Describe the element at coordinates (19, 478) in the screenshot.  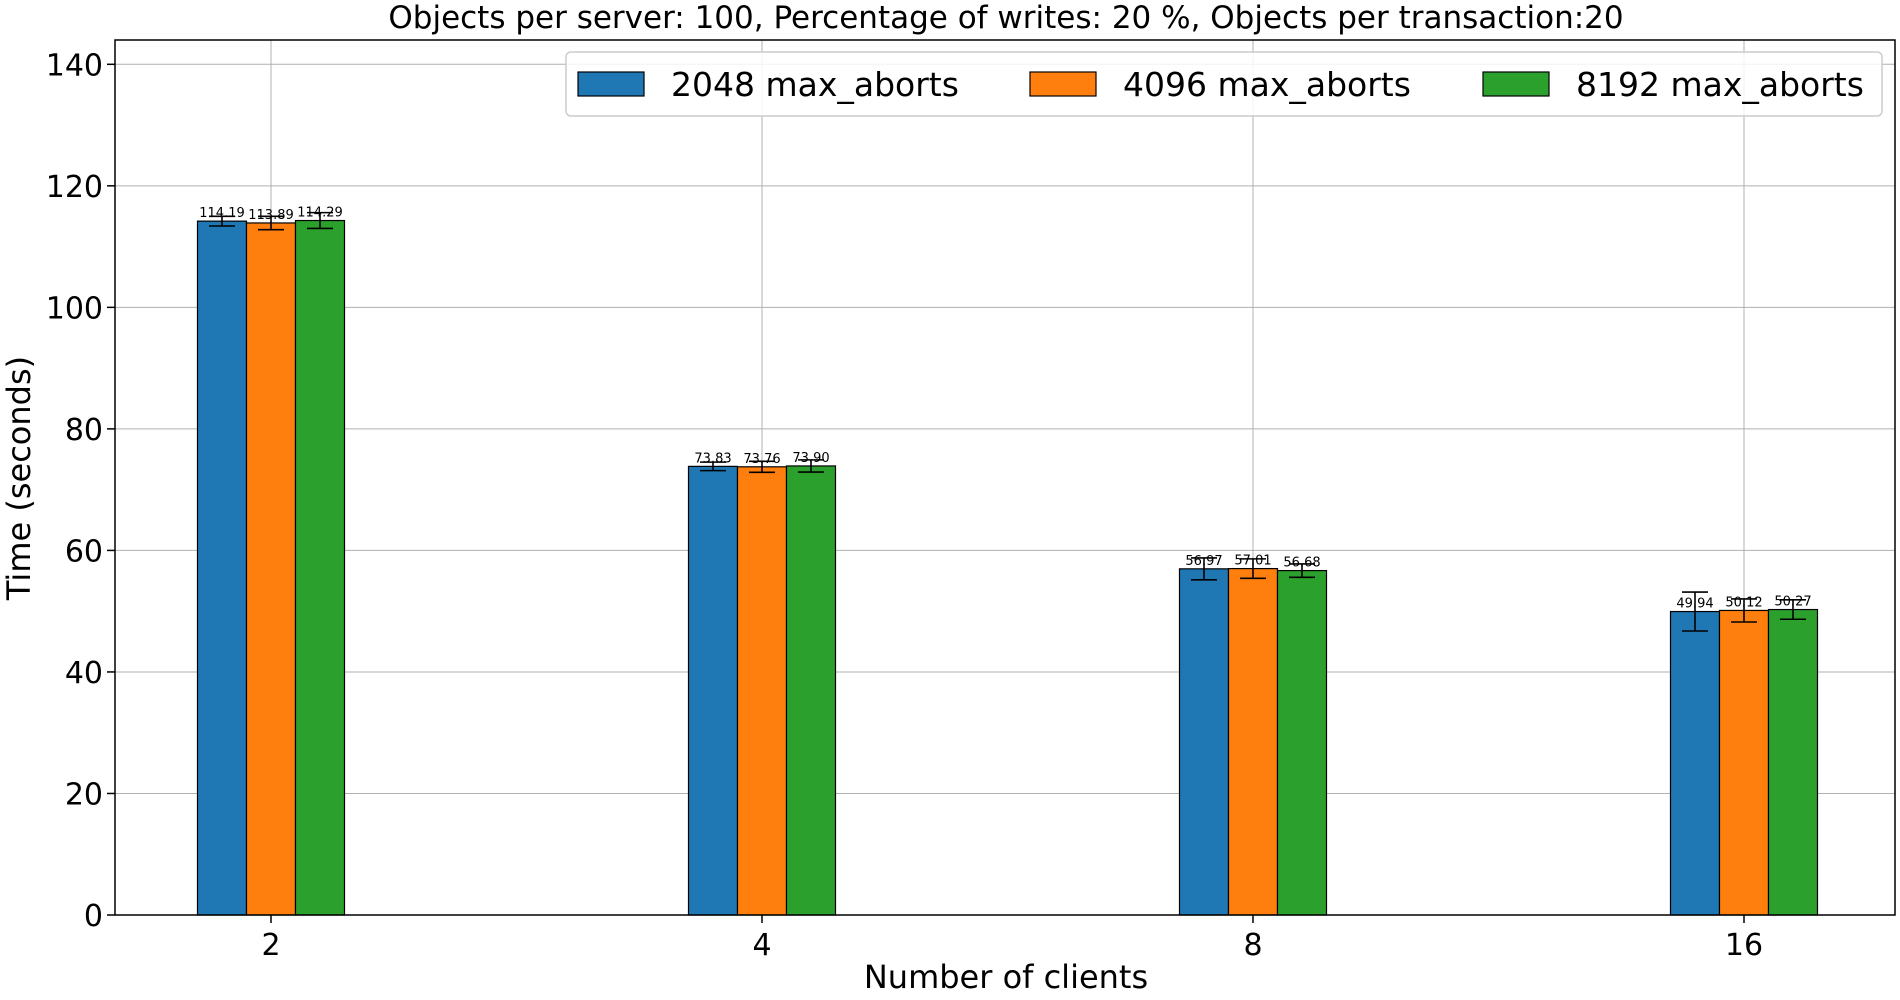
I see `y-axis-label: Time (seconds)` at that location.